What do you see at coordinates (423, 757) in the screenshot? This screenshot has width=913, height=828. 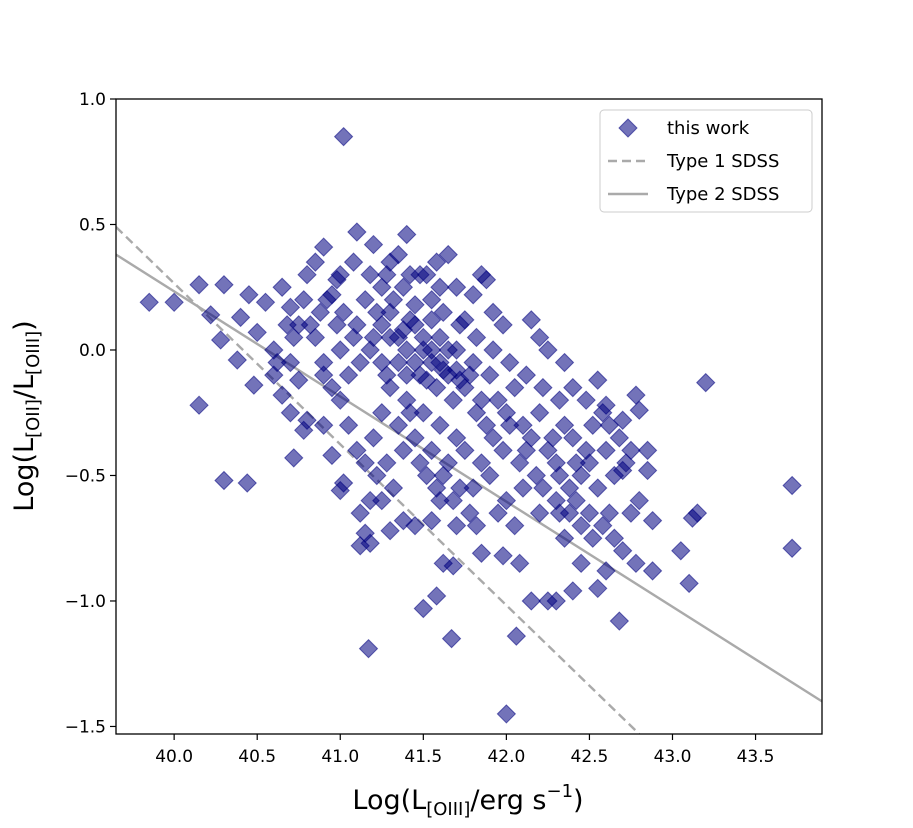 I see `x-tick-label: 41.5` at bounding box center [423, 757].